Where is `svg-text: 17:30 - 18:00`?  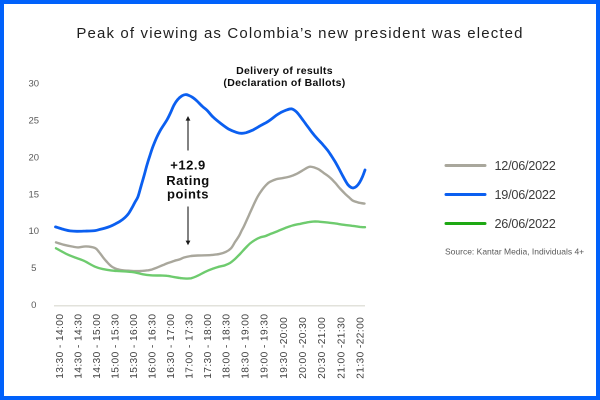
svg-text: 17:30 - 18:00 is located at coordinates (208, 346).